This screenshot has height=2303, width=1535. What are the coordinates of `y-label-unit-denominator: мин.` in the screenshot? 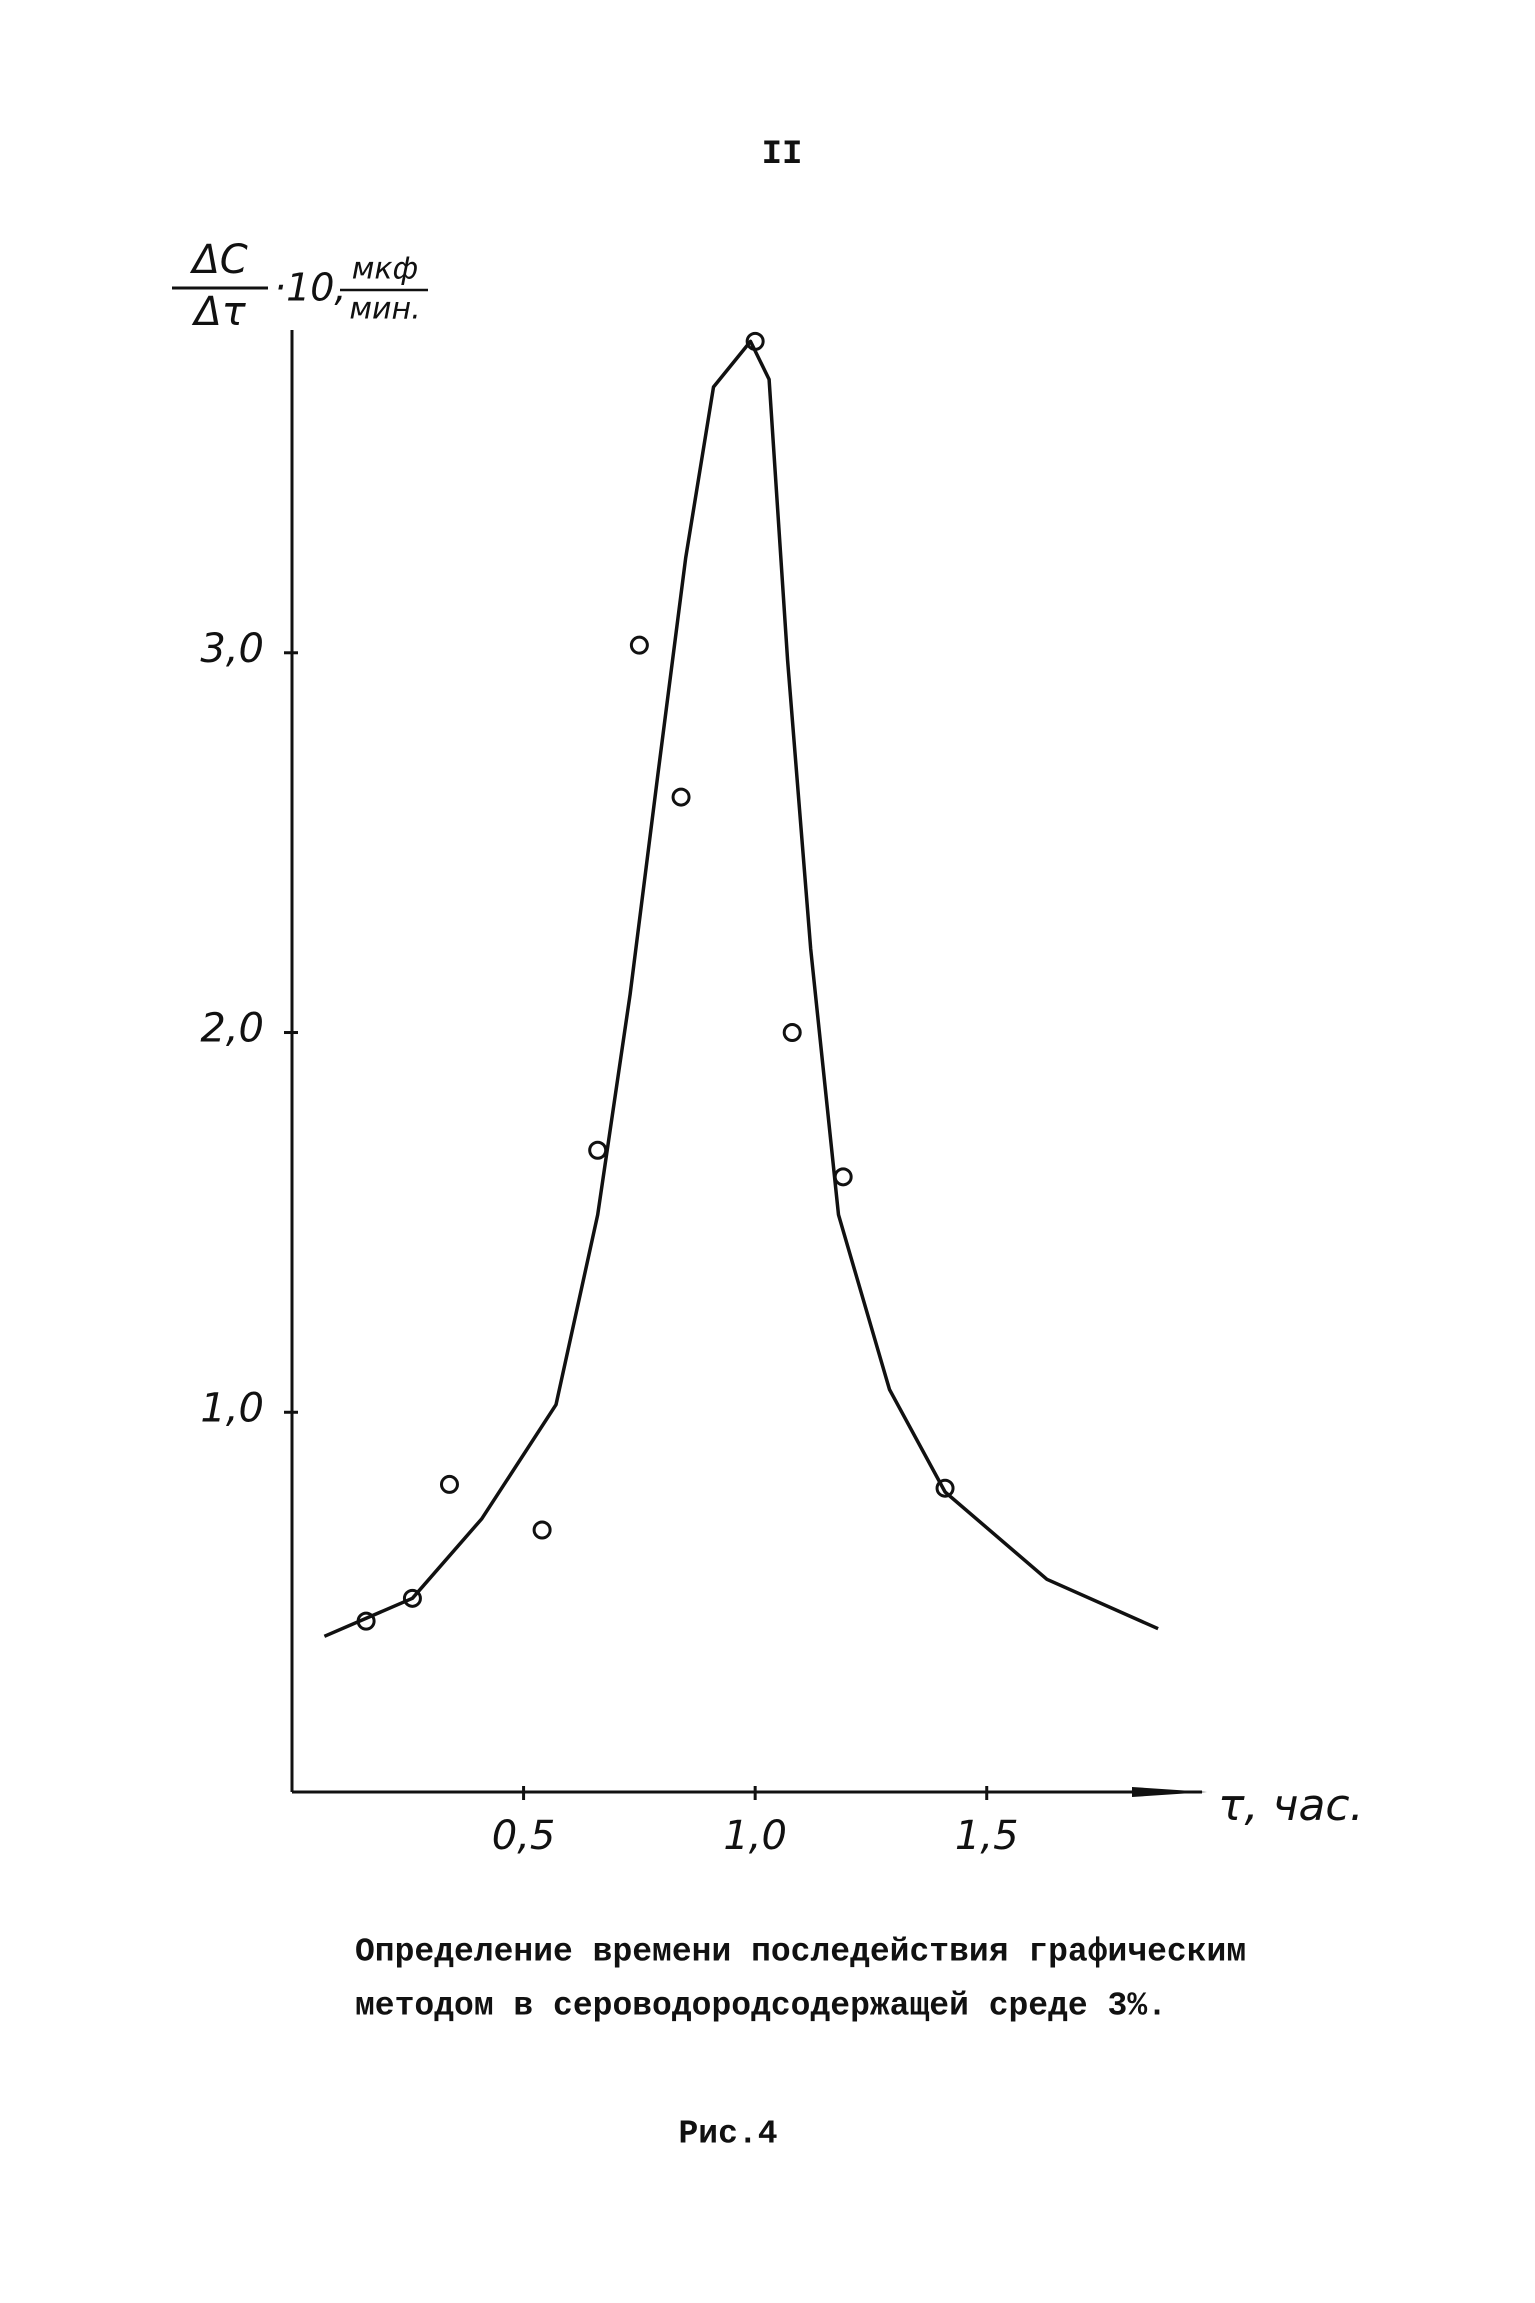 It's located at (384, 309).